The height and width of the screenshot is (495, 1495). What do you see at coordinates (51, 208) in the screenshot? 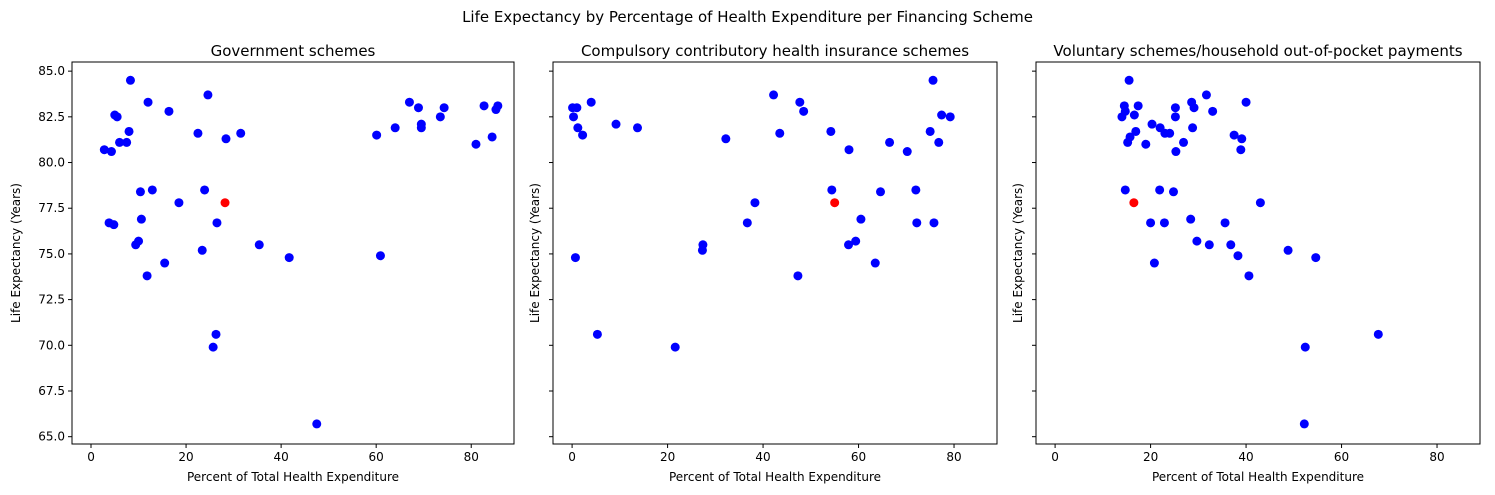
I see `y-tick-label: 77.5` at bounding box center [51, 208].